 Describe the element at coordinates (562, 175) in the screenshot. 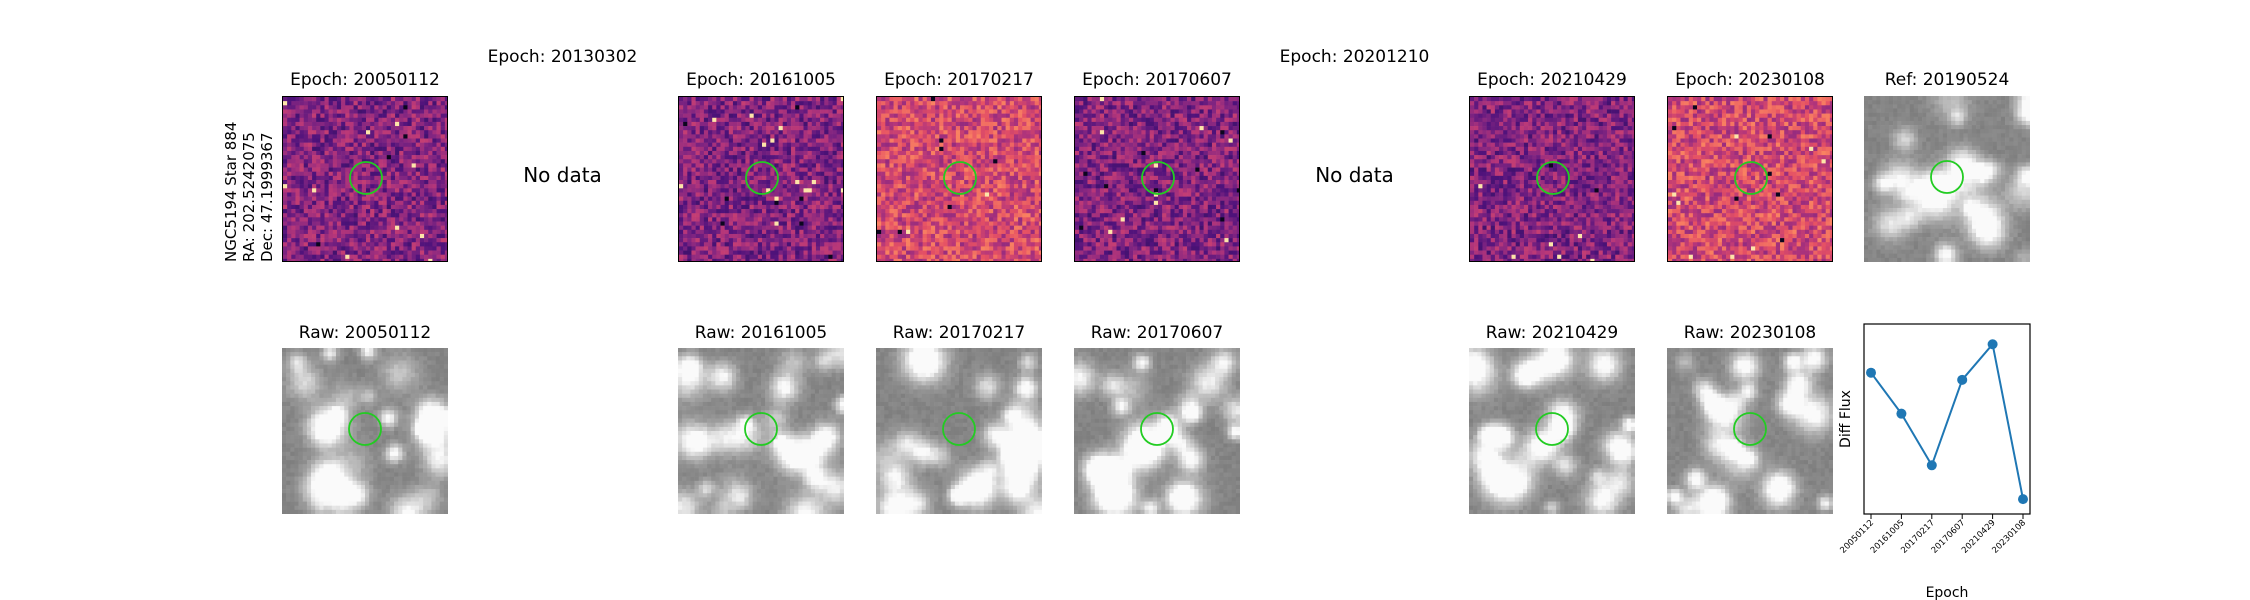

I see `no-data-text-1: No data` at that location.